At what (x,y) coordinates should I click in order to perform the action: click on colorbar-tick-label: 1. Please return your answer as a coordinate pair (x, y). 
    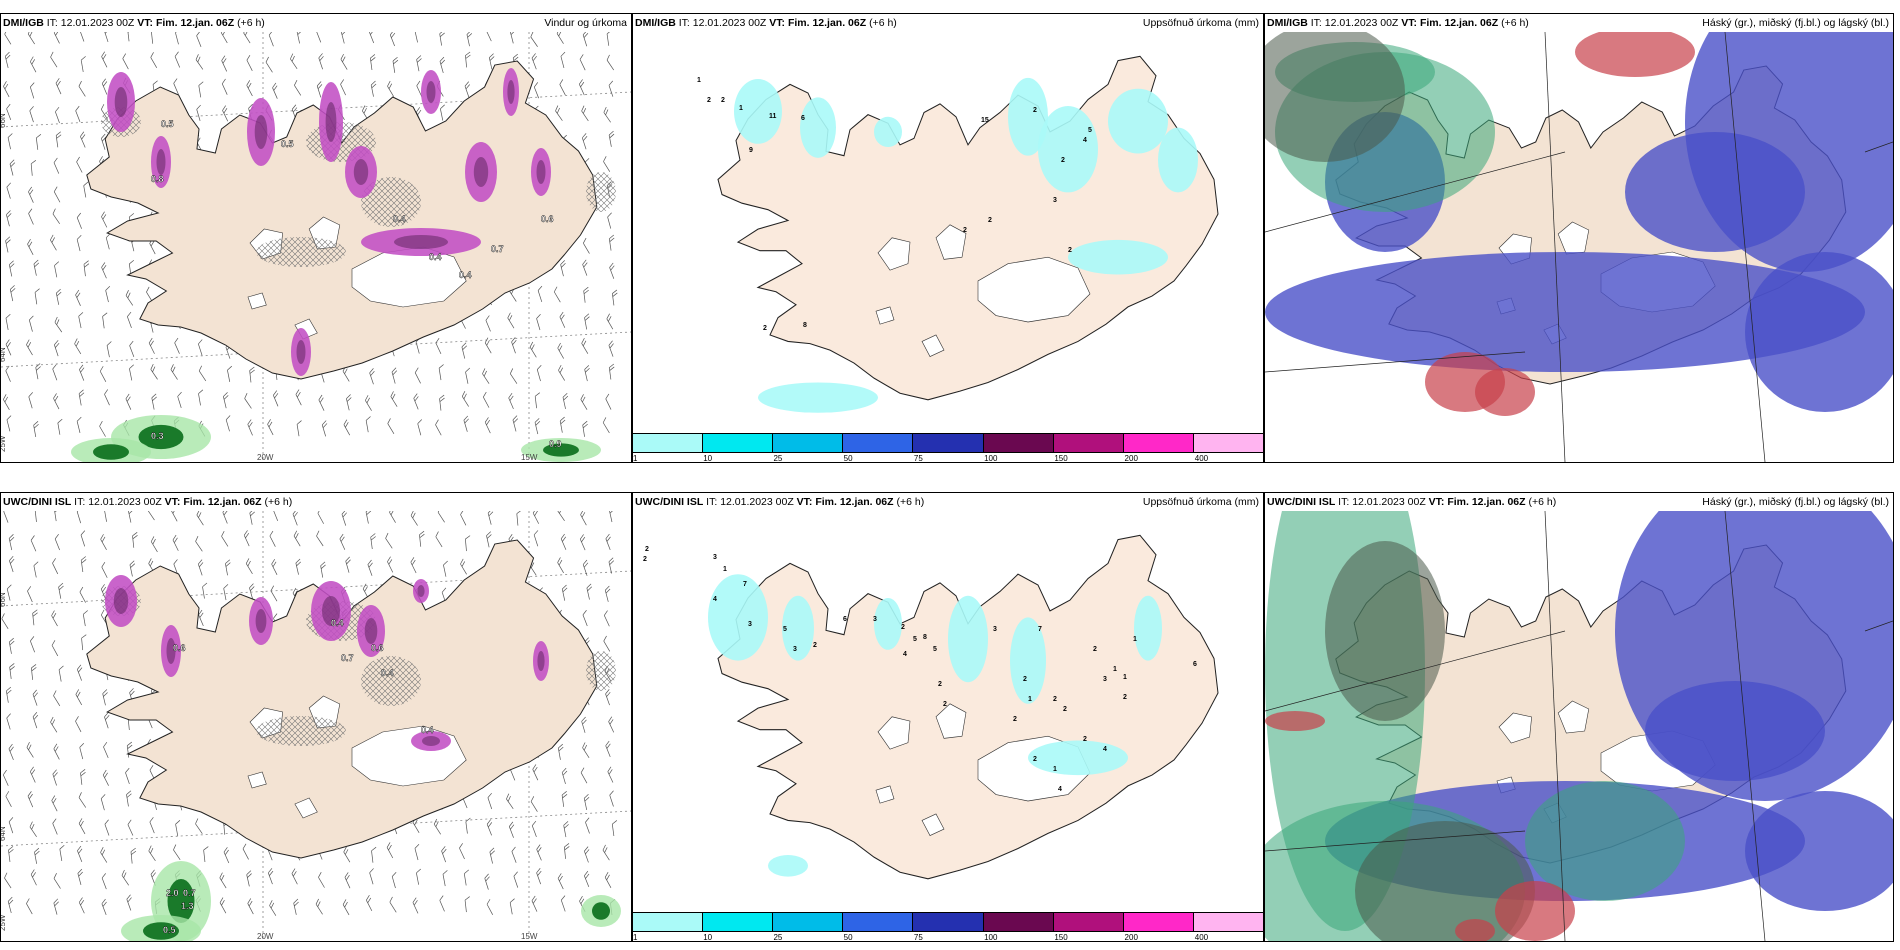
    Looking at the image, I should click on (635, 458).